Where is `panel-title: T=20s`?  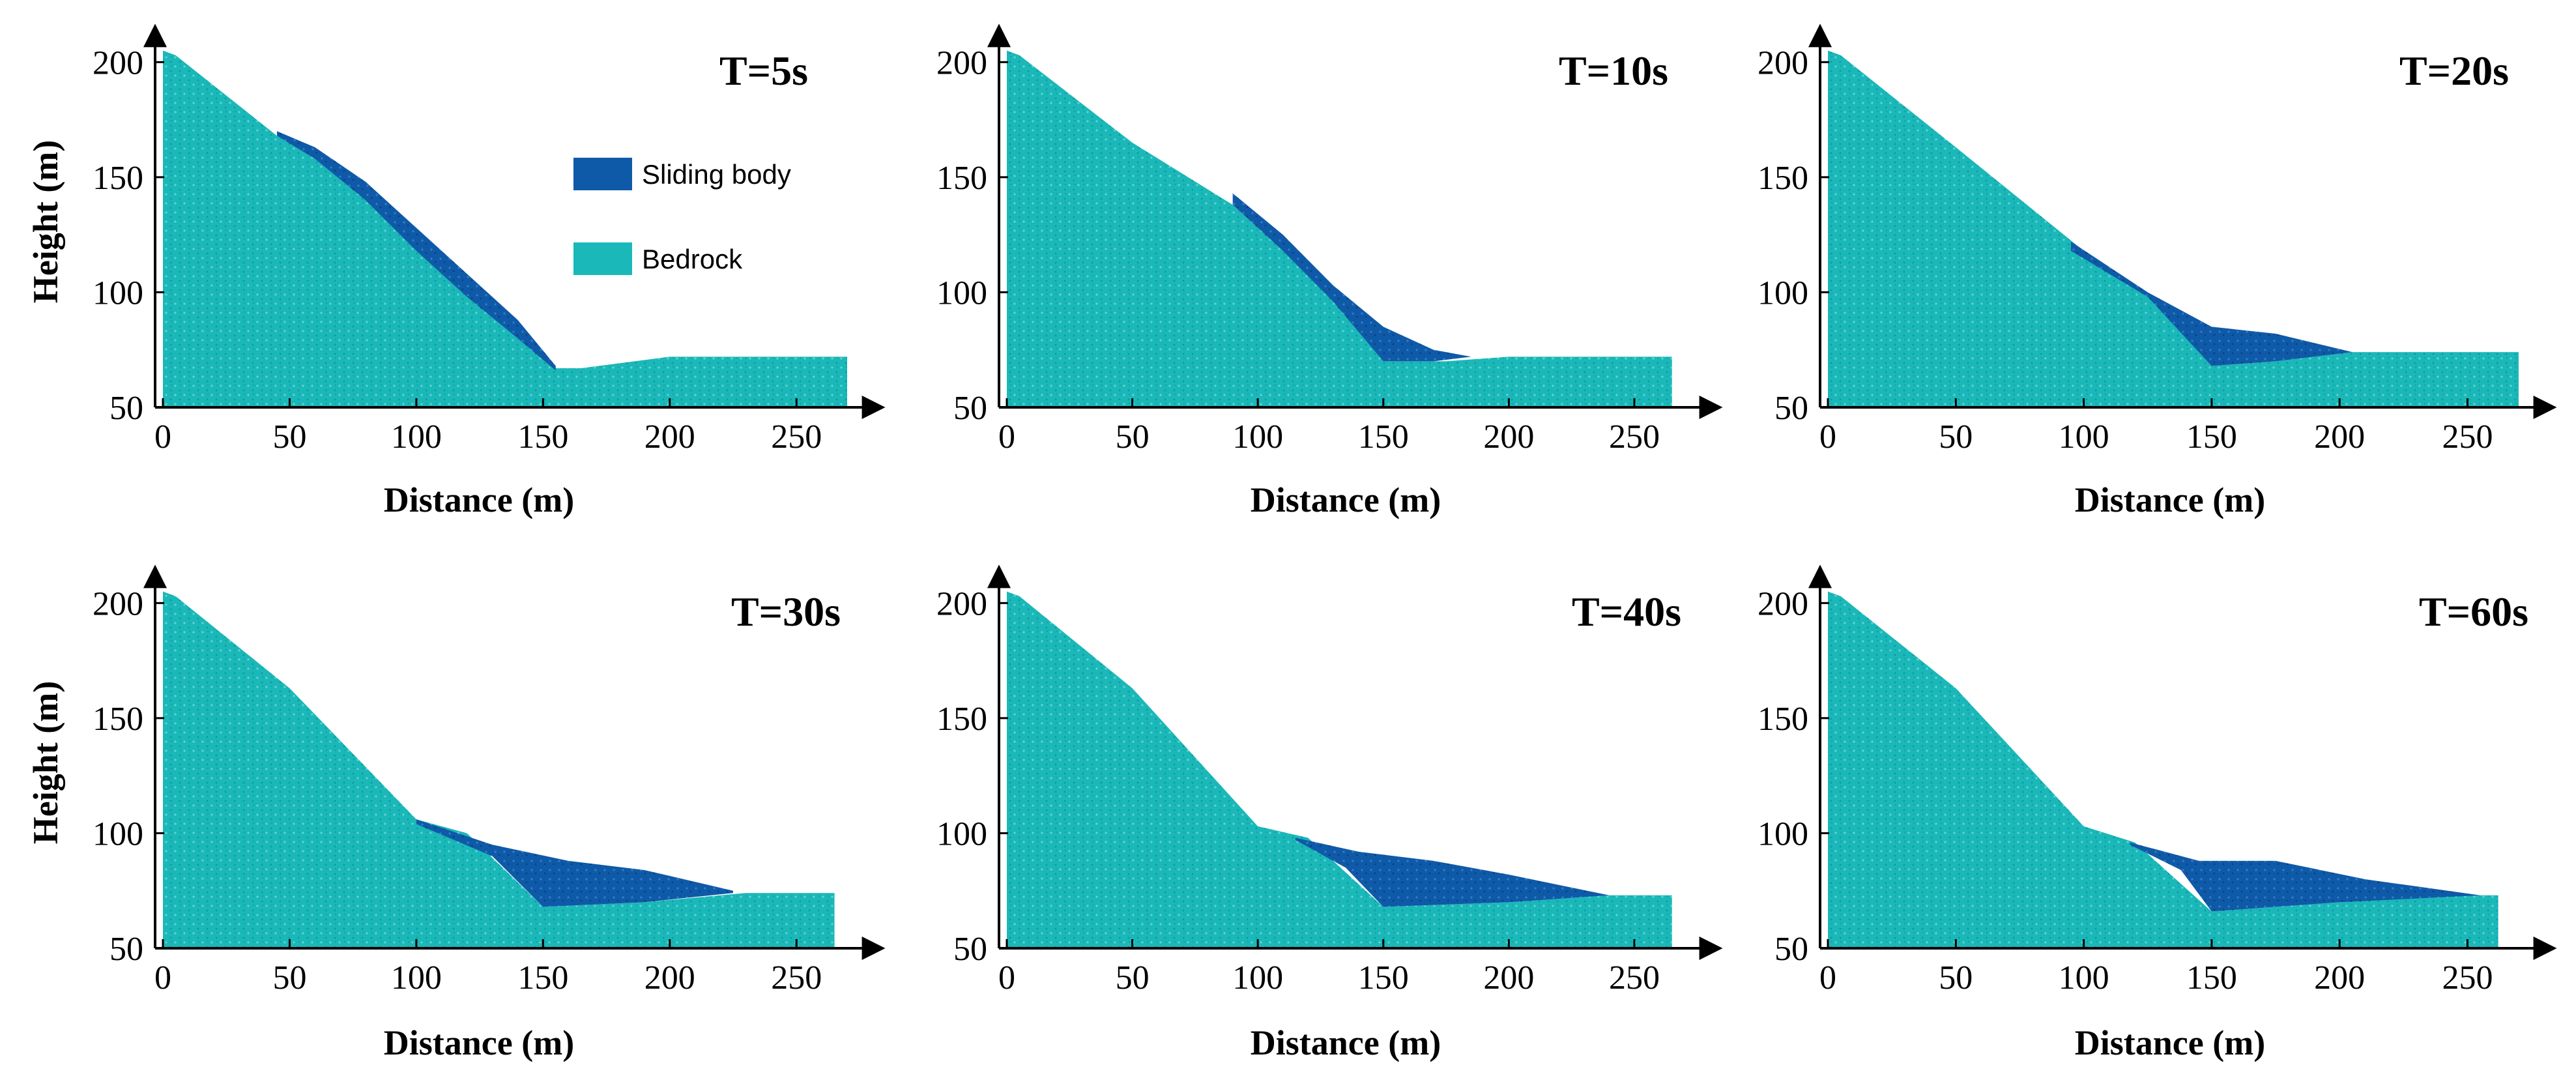
panel-title: T=20s is located at coordinates (2454, 71).